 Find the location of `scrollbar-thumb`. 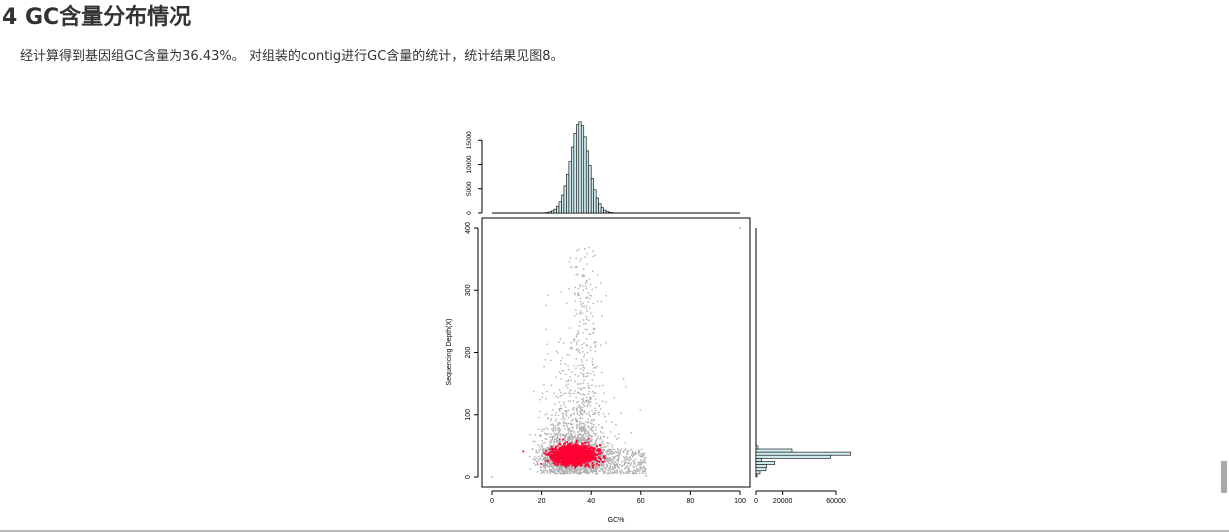

scrollbar-thumb is located at coordinates (1224, 477).